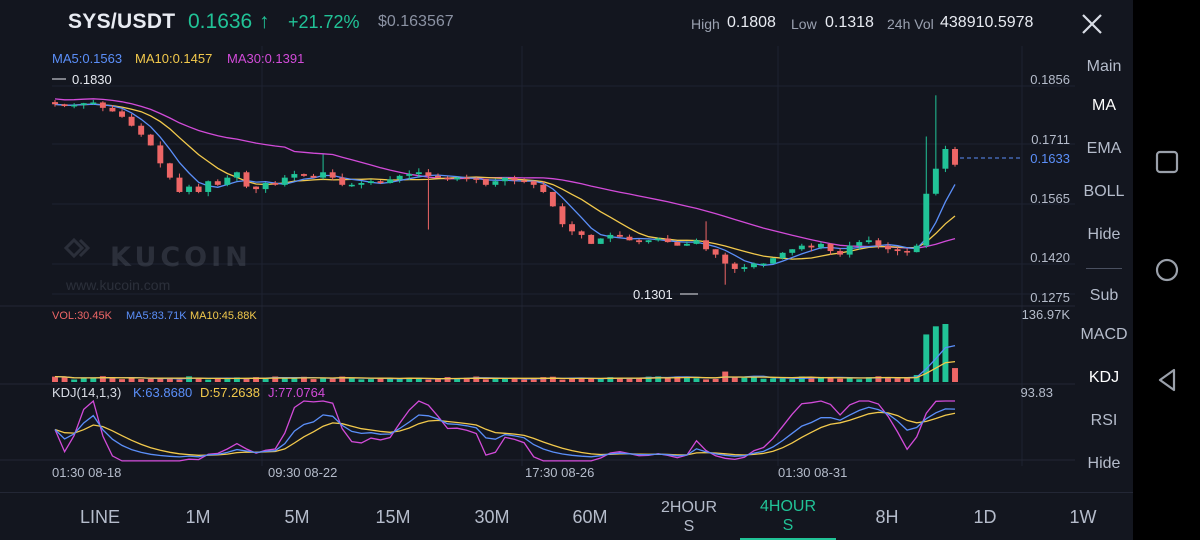 The image size is (1200, 540). Describe the element at coordinates (1104, 334) in the screenshot. I see `indicator-macd: MACD` at that location.